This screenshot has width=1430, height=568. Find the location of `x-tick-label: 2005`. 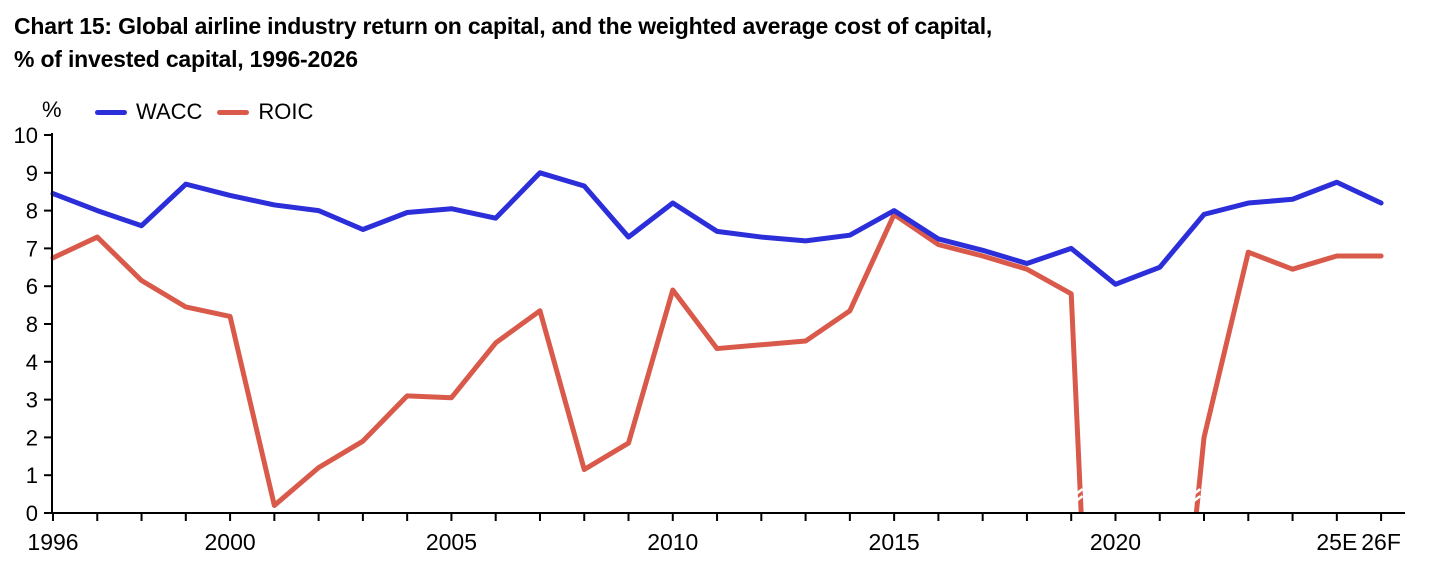

x-tick-label: 2005 is located at coordinates (451, 542).